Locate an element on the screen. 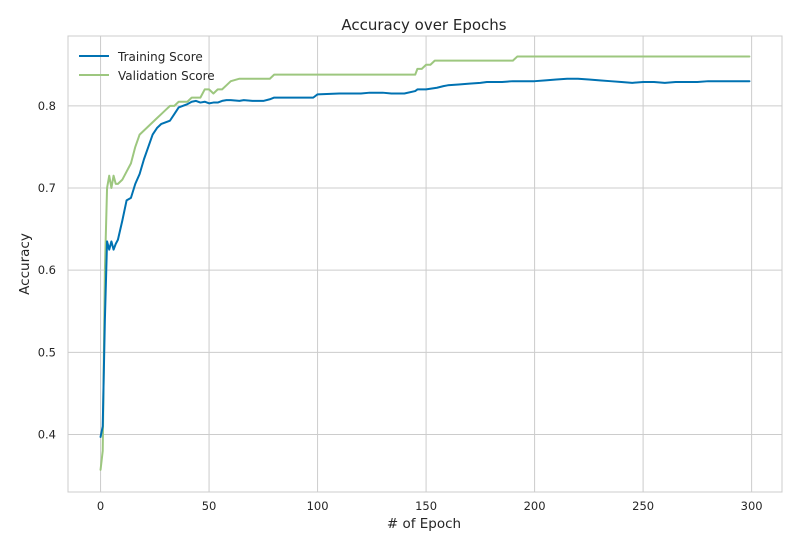 Image resolution: width=800 pixels, height=550 pixels. x-tick-label: 0 is located at coordinates (100, 506).